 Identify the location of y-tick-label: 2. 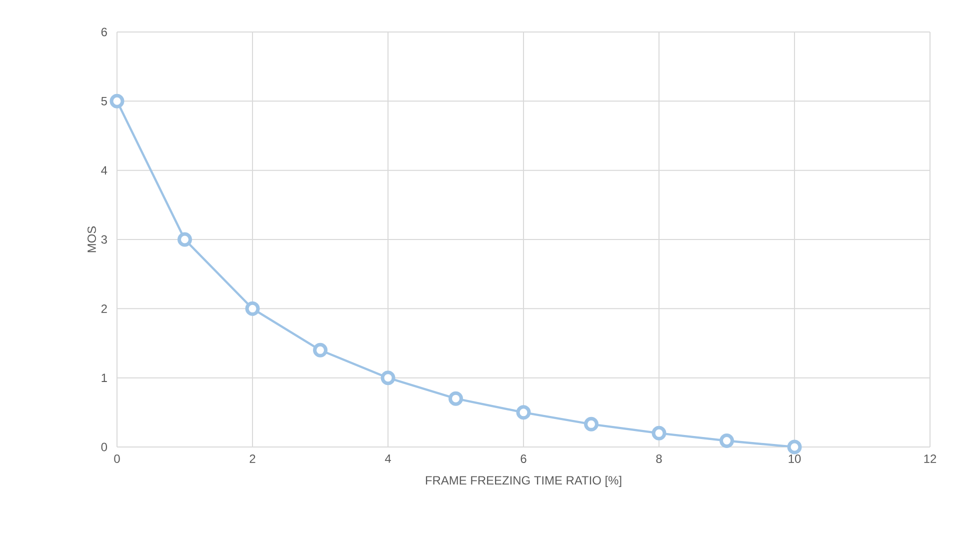
(104, 308).